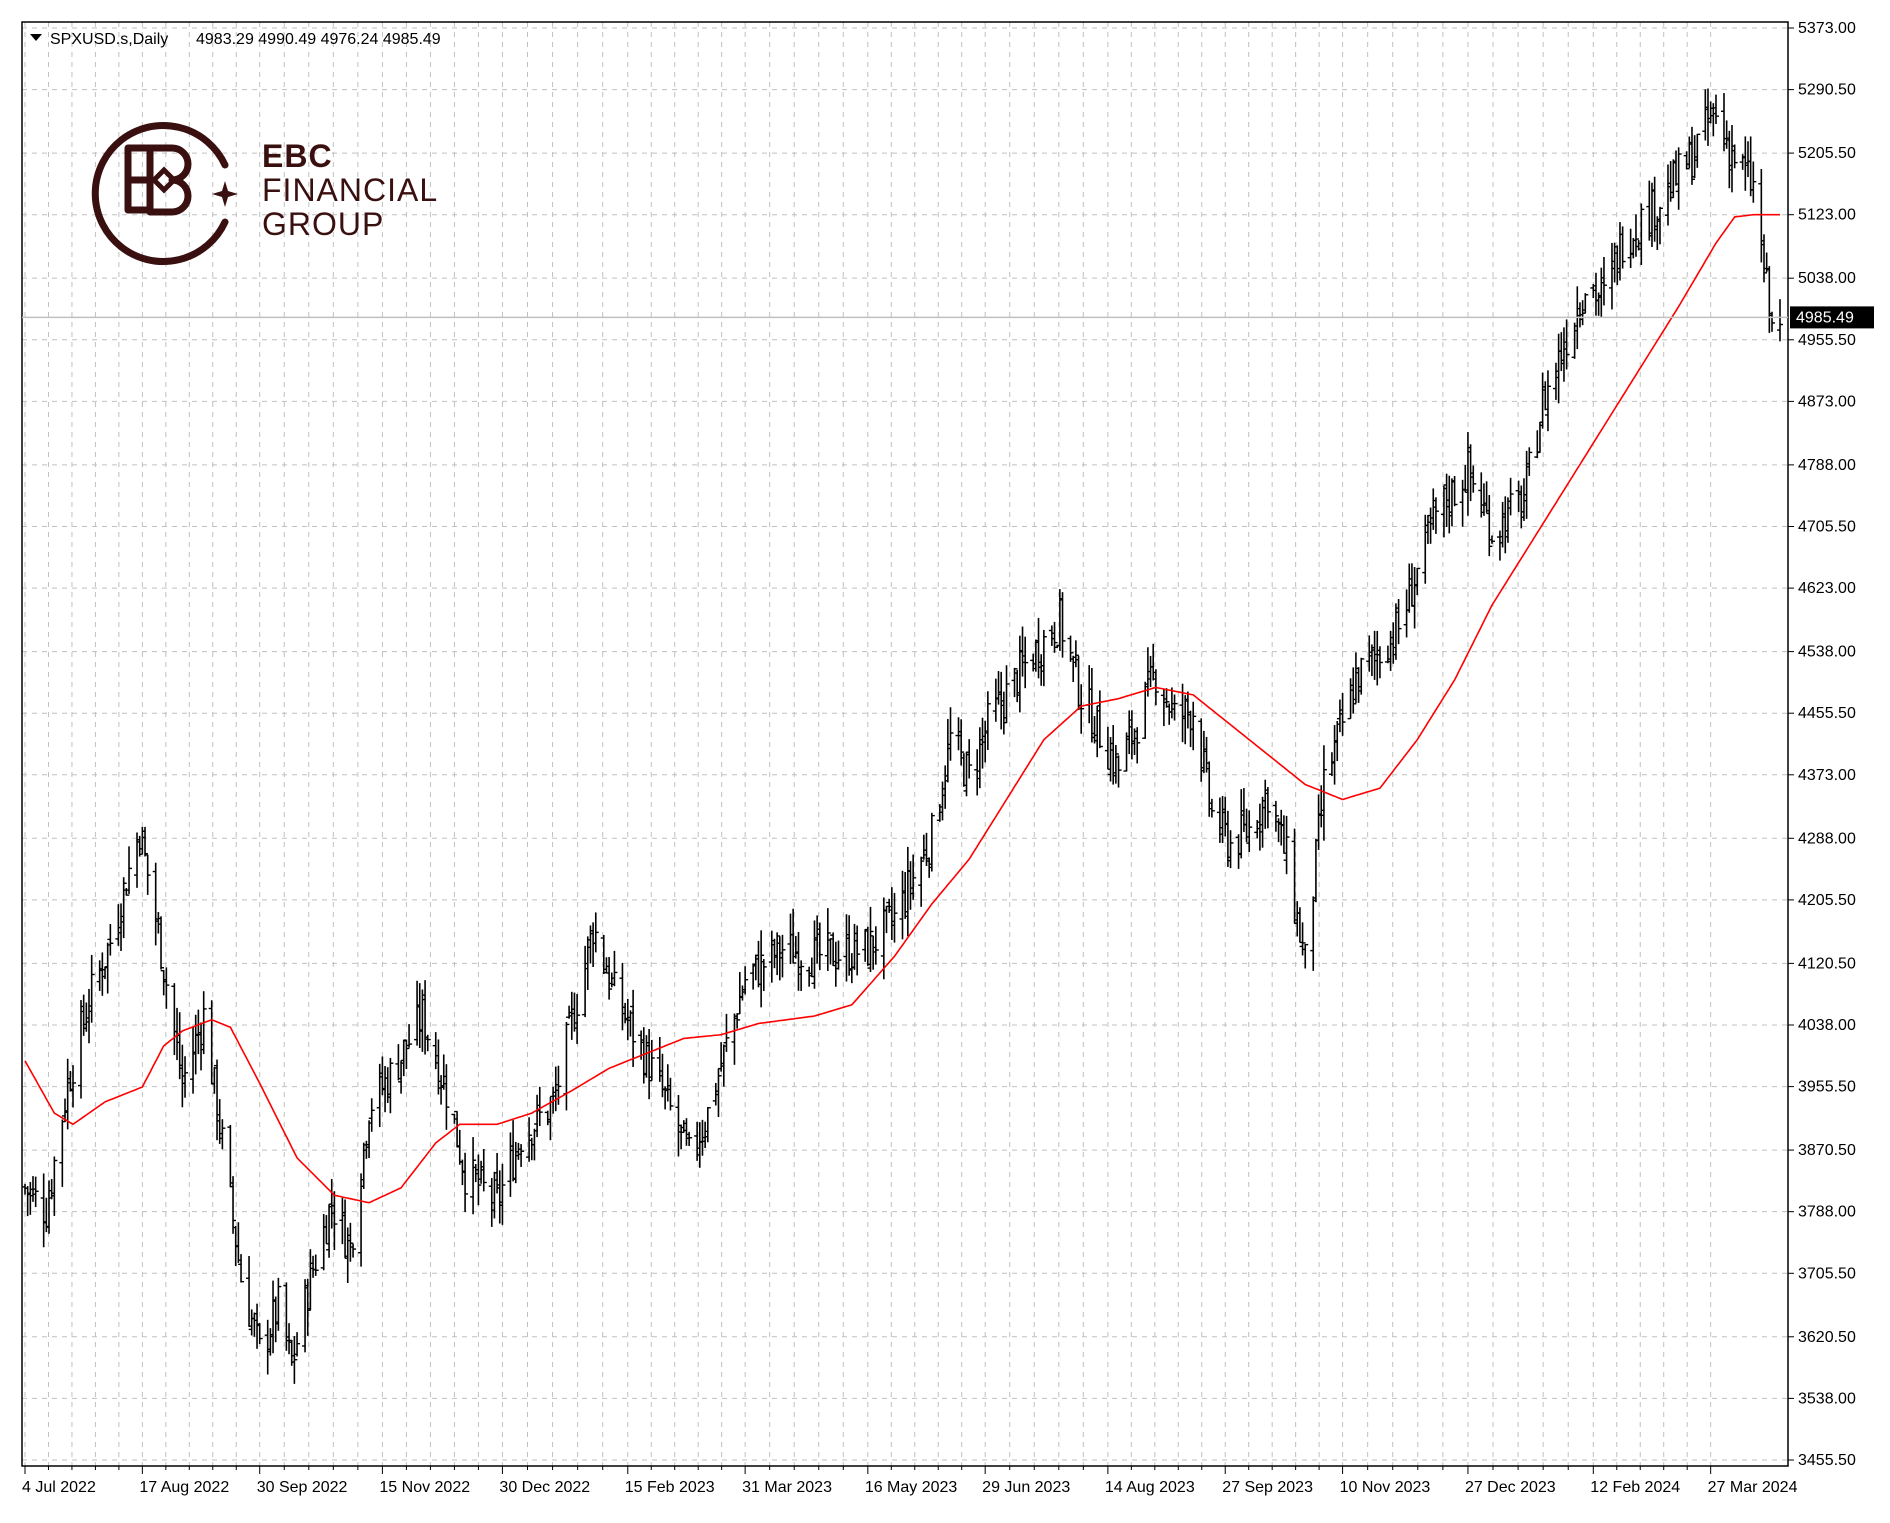  Describe the element at coordinates (1827, 90) in the screenshot. I see `y-tick-label: 5290.50` at that location.